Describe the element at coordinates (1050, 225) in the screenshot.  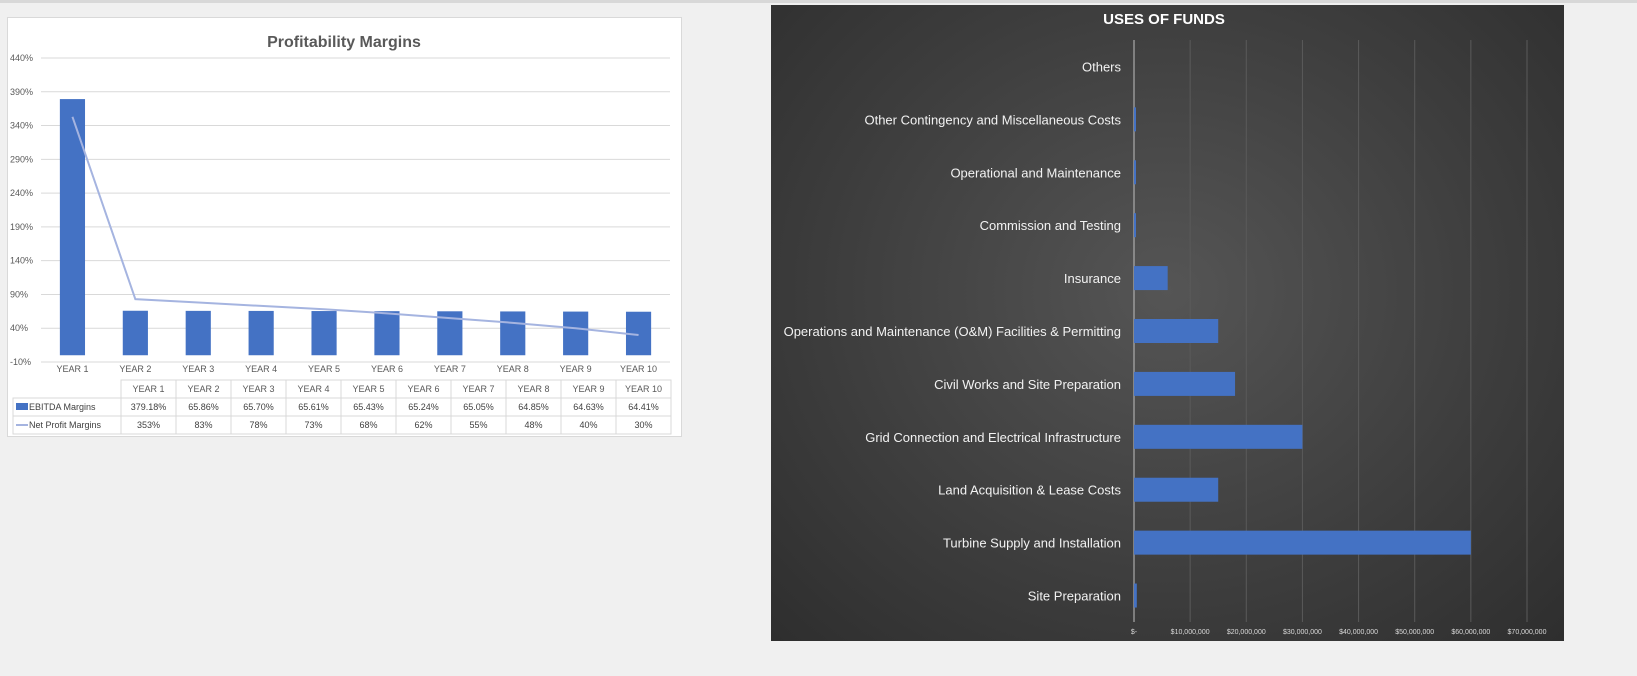
I see `category-label: Commission and Testing` at that location.